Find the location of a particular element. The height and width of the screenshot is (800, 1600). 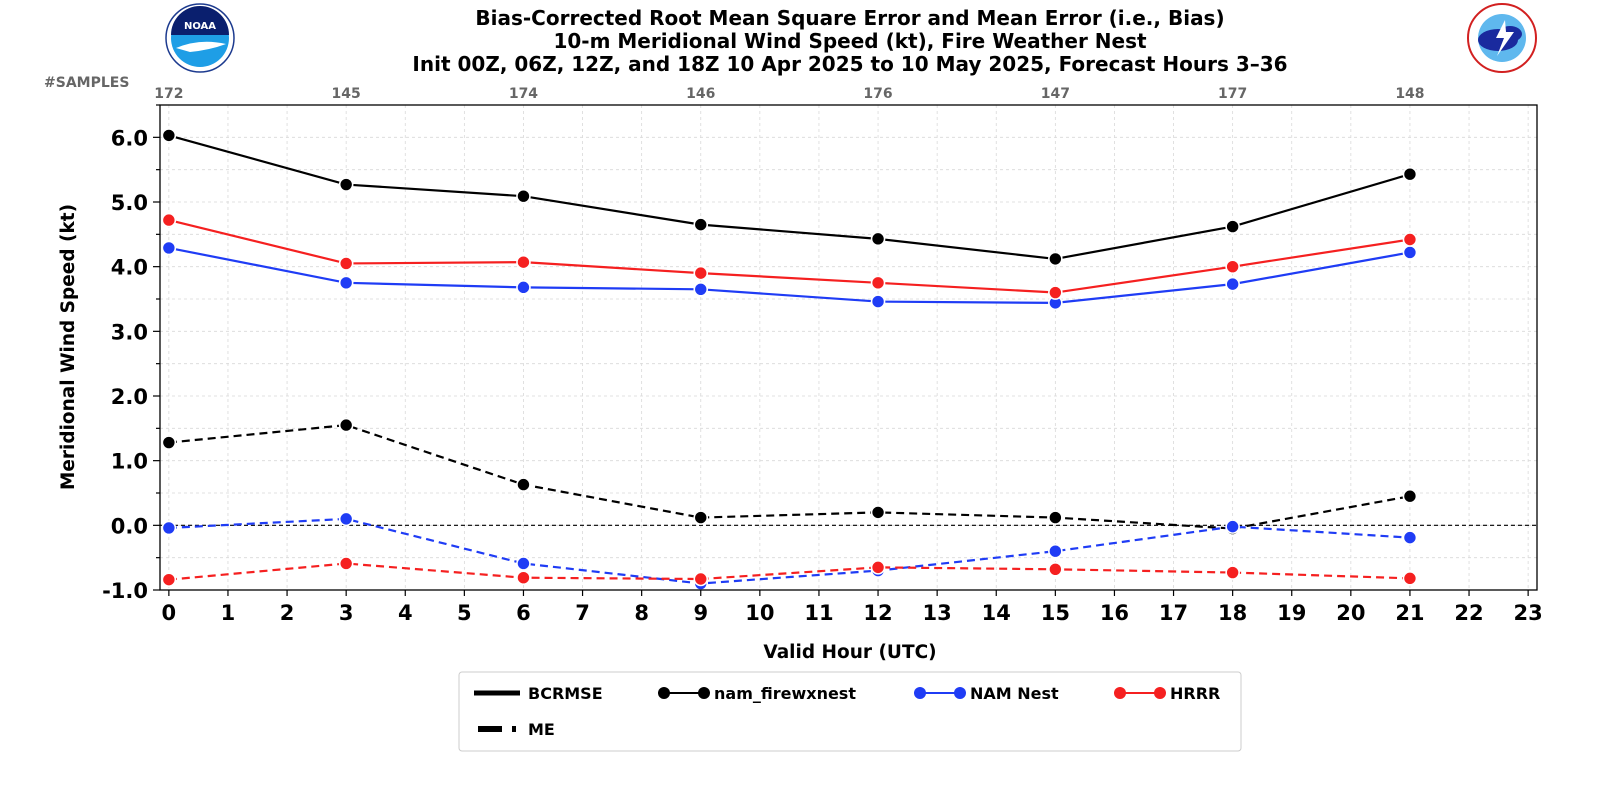

x-tick-label: 0 is located at coordinates (169, 613).